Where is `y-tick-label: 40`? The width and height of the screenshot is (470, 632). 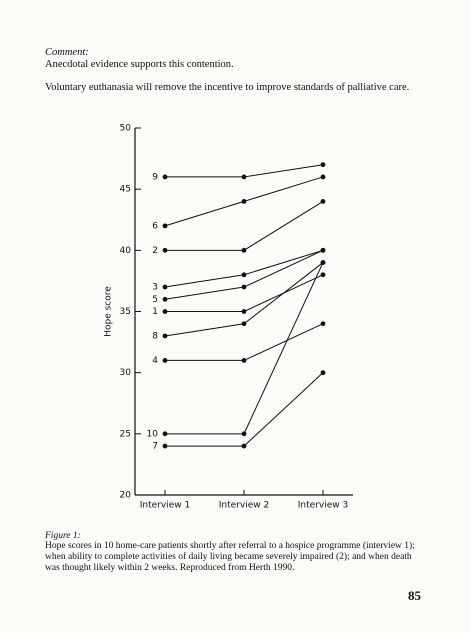 y-tick-label: 40 is located at coordinates (126, 251).